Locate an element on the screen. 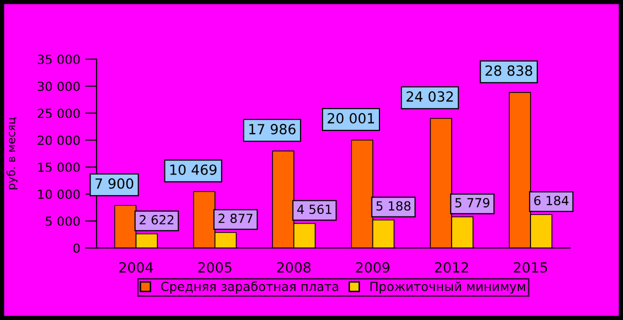  y-tick-label: 15 000 is located at coordinates (59, 167).